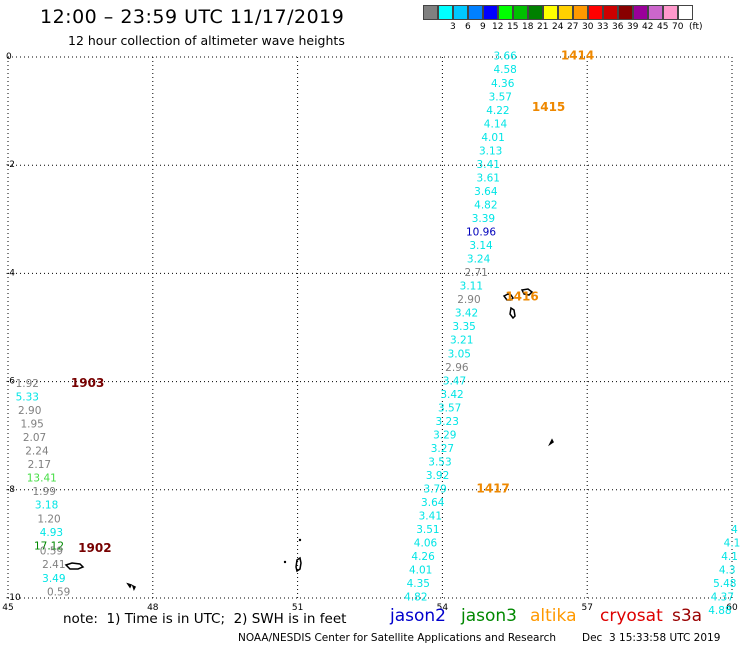 This screenshot has height=650, width=740. Describe the element at coordinates (454, 381) in the screenshot. I see `swh-value: 3.47` at that location.